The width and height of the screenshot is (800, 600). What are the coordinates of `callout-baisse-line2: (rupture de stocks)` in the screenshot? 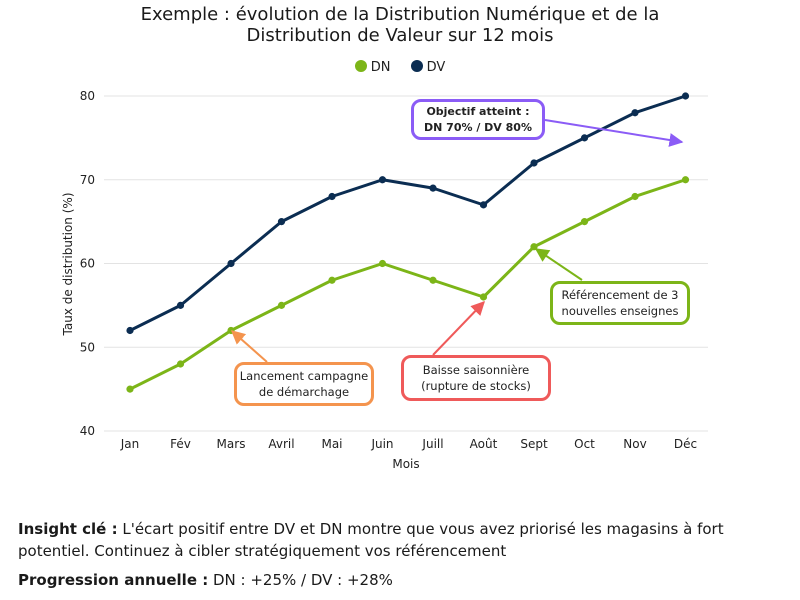 It's located at (476, 386).